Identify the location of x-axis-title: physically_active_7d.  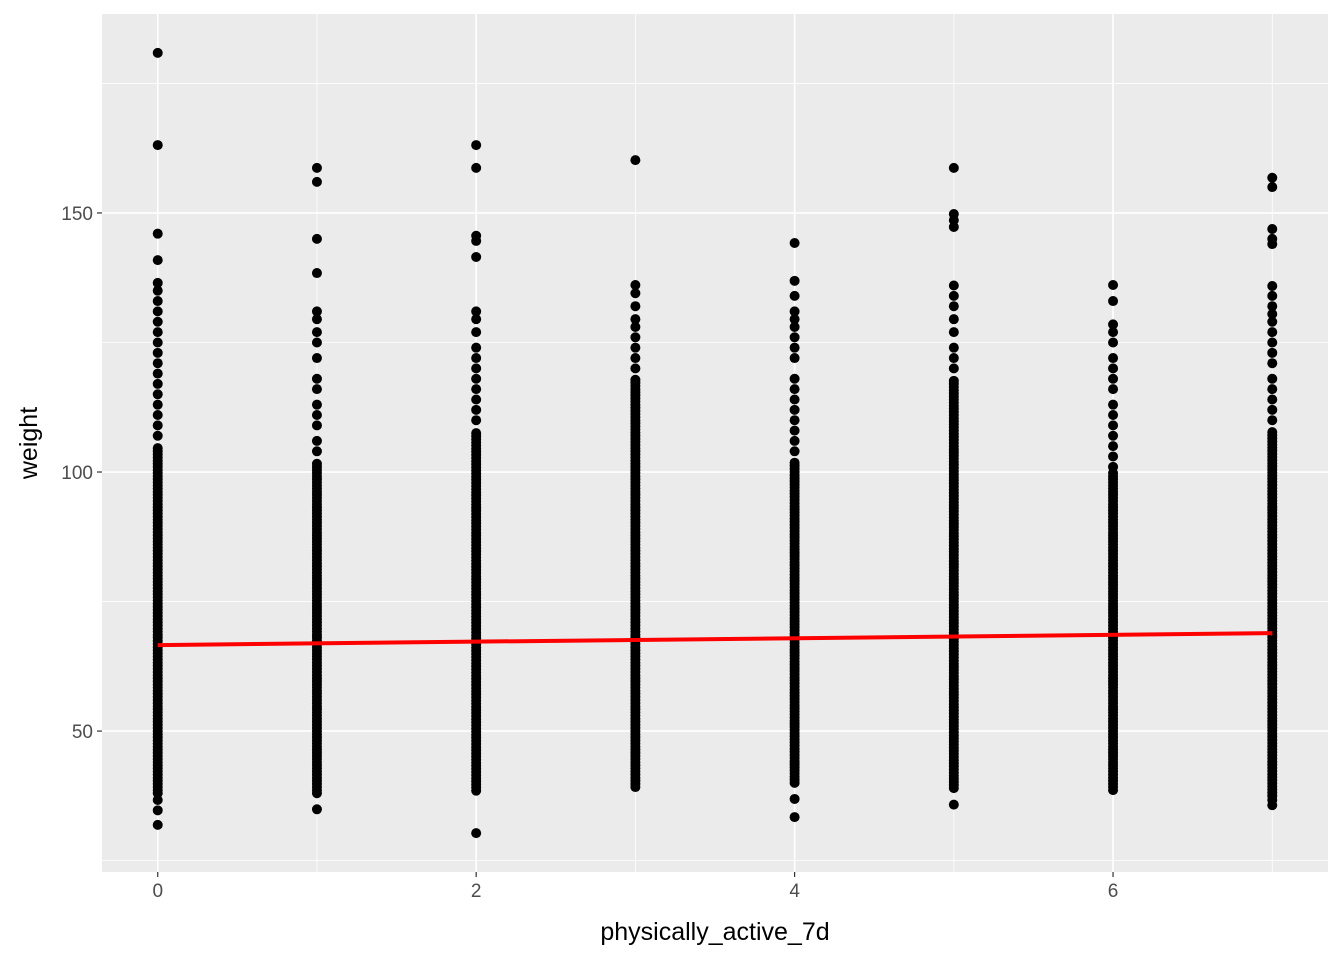
(714, 932).